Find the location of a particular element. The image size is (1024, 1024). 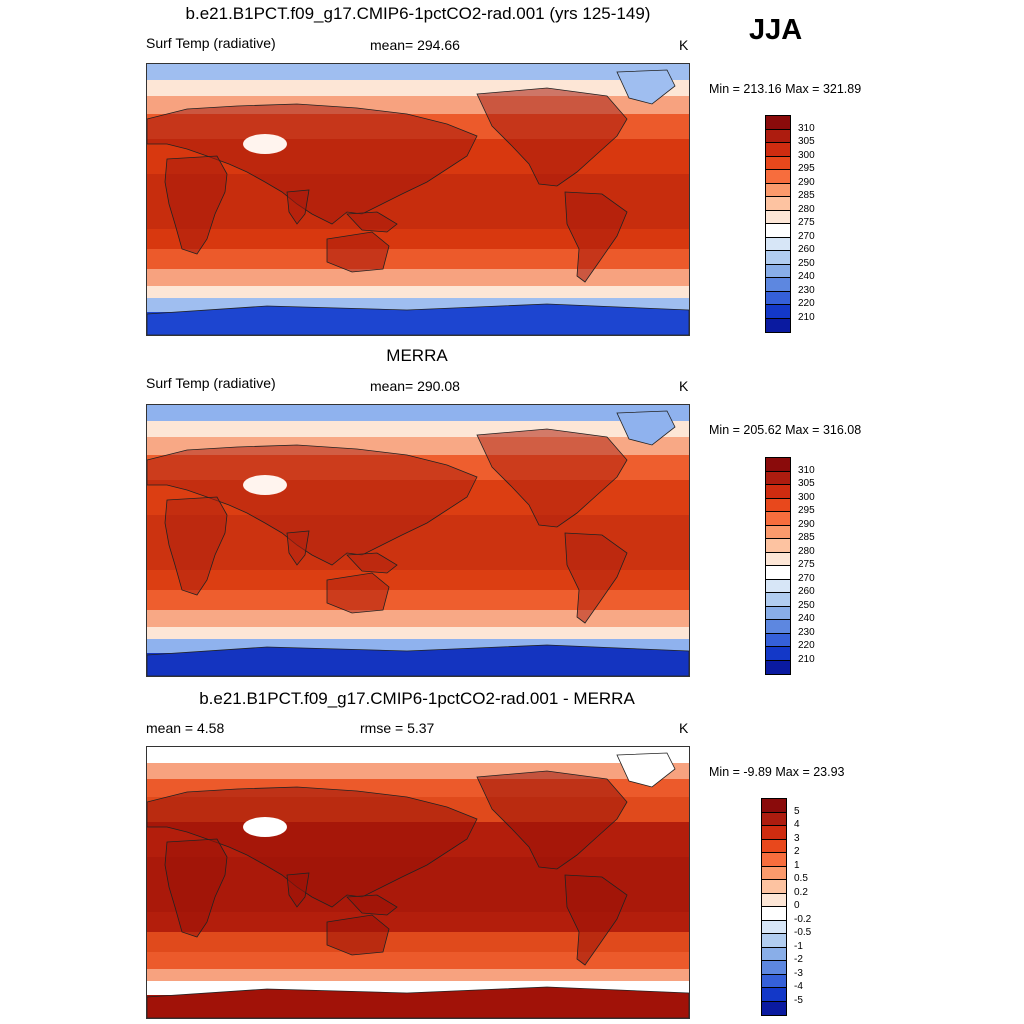

panel-mean-label: mean= 294.66 is located at coordinates (415, 45).